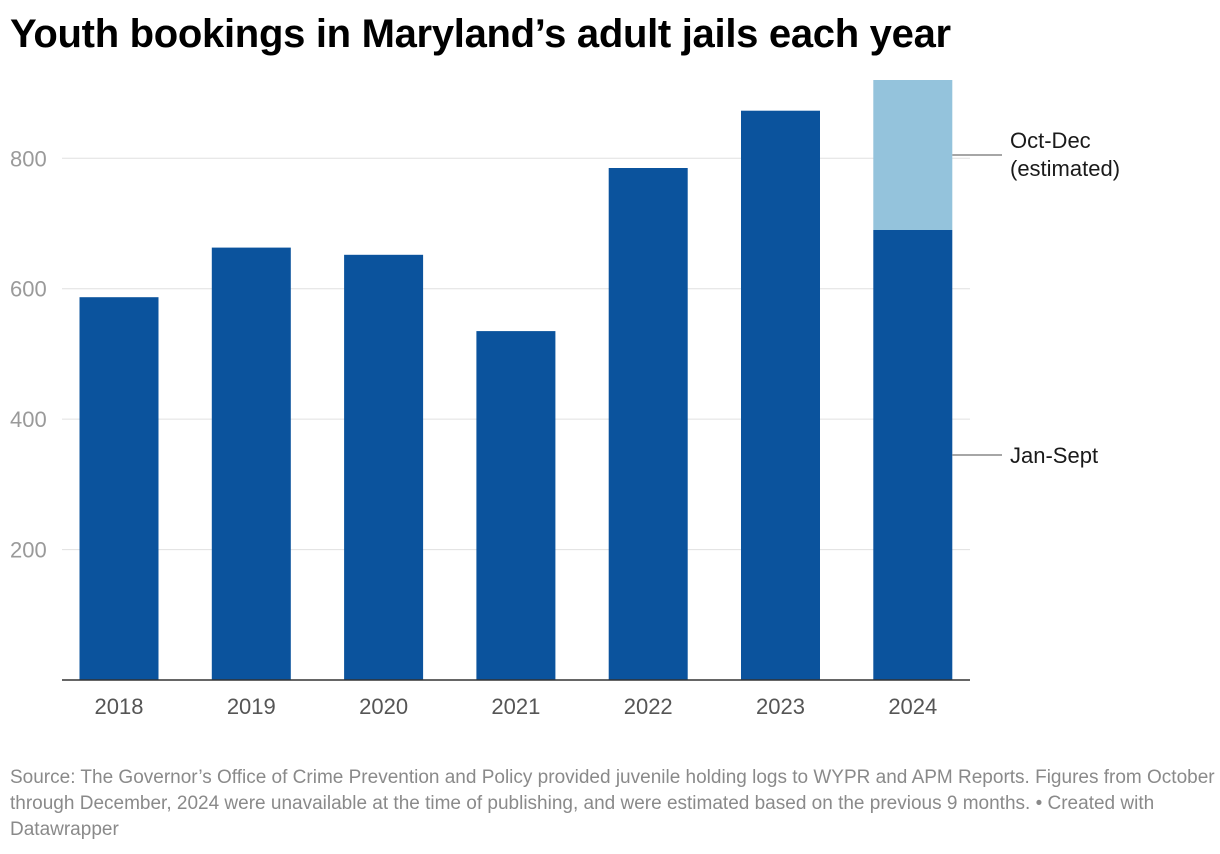 The height and width of the screenshot is (854, 1220). I want to click on series-annotation-label: Jan-Sept, so click(1054, 455).